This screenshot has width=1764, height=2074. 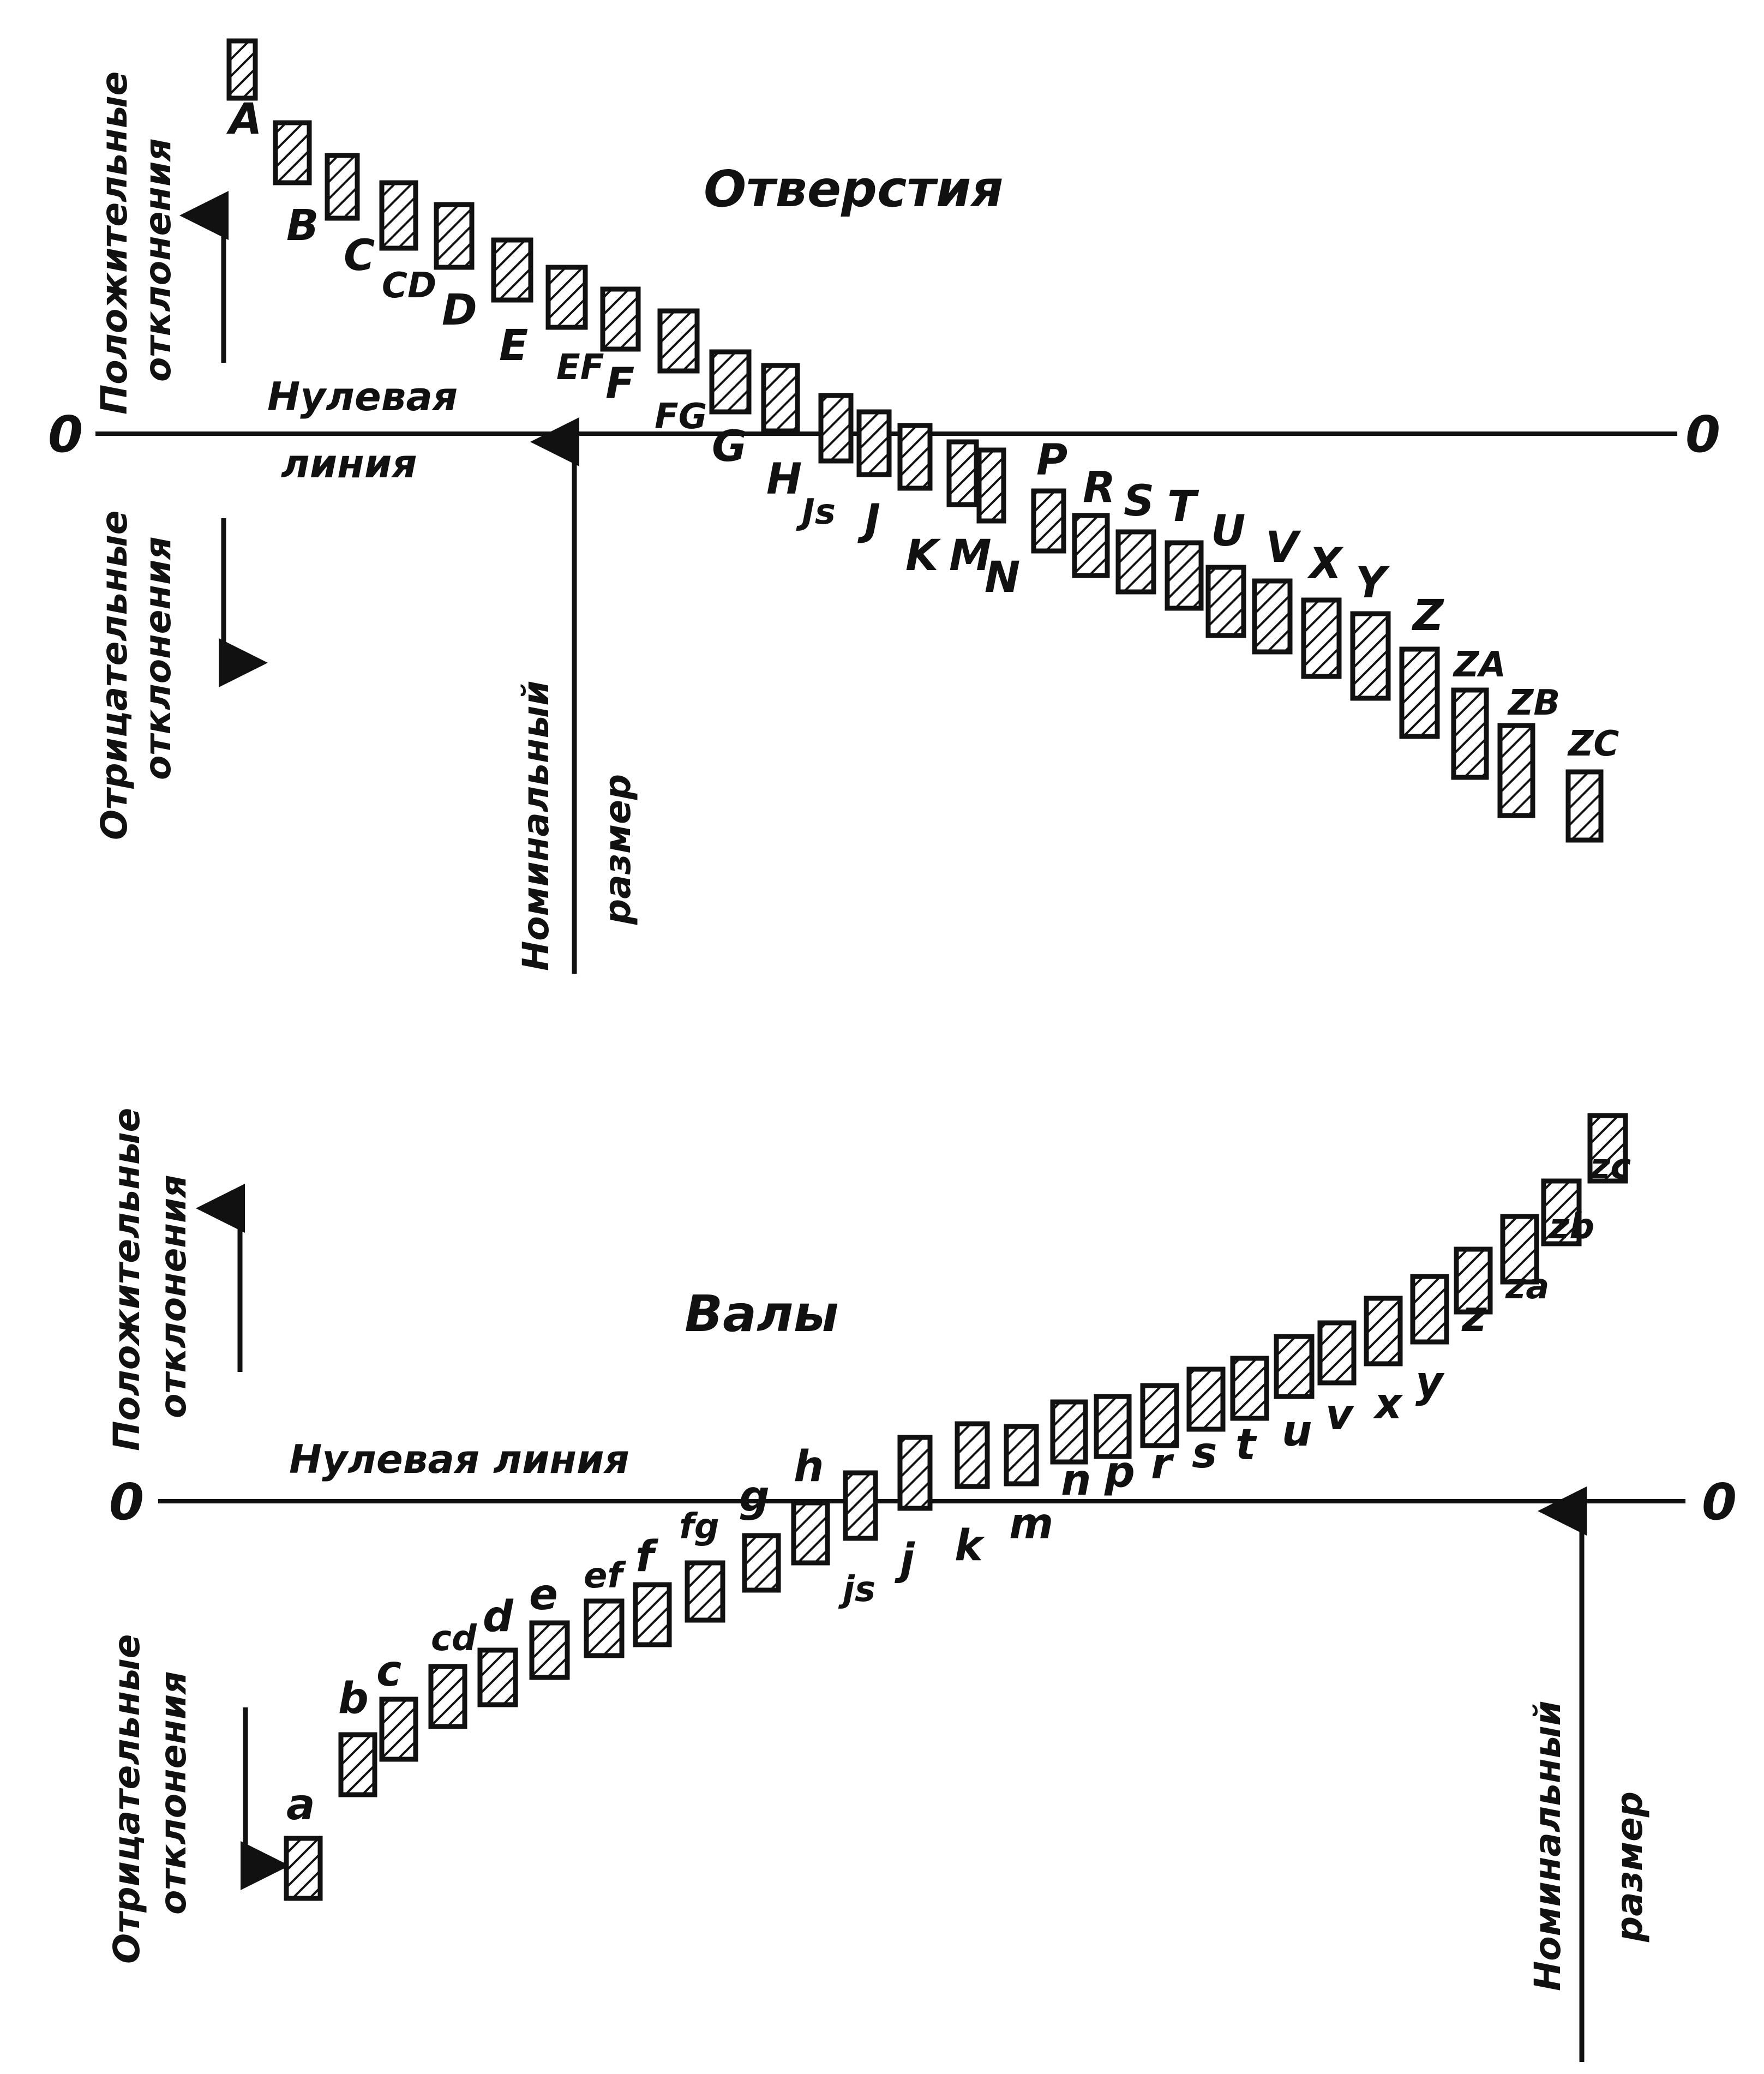 I want to click on holes-zero-left: 0, so click(x=65, y=434).